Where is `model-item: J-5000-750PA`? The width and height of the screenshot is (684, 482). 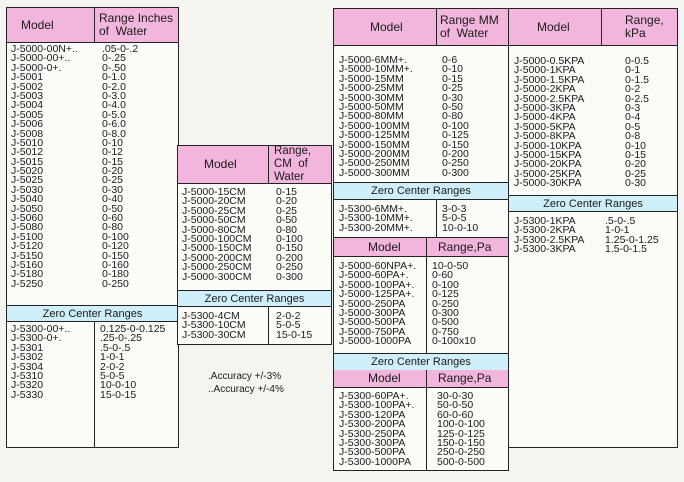 model-item: J-5000-750PA is located at coordinates (372, 331).